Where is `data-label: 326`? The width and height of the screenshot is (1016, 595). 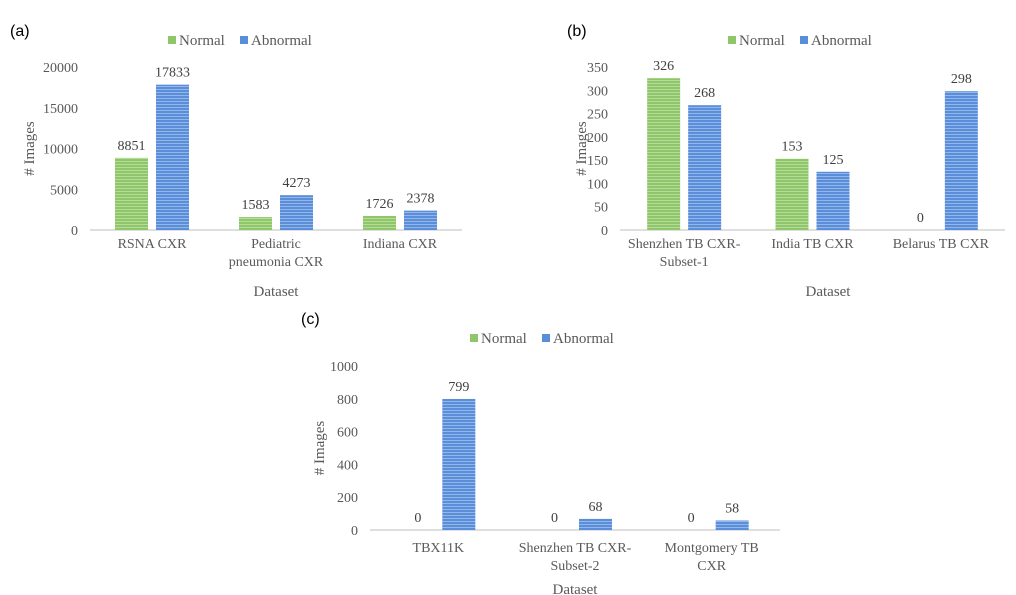
data-label: 326 is located at coordinates (663, 66).